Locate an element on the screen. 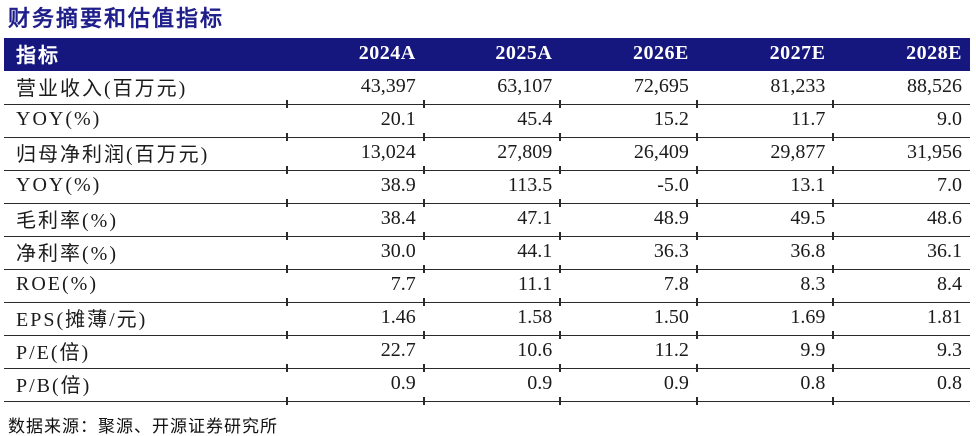  row-label: P/B(倍) is located at coordinates (146, 385).